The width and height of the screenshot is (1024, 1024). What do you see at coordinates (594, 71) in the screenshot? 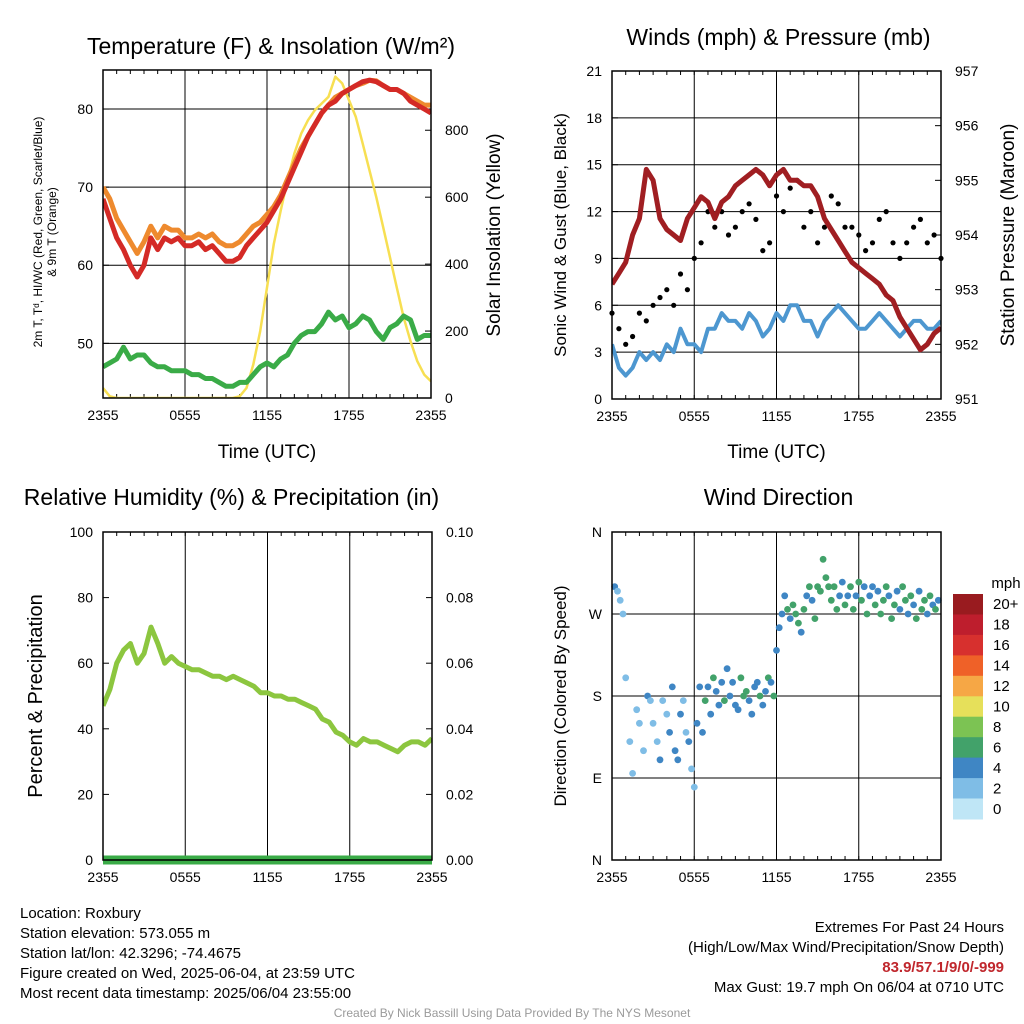
I see `wind-ytick-label: 21` at bounding box center [594, 71].